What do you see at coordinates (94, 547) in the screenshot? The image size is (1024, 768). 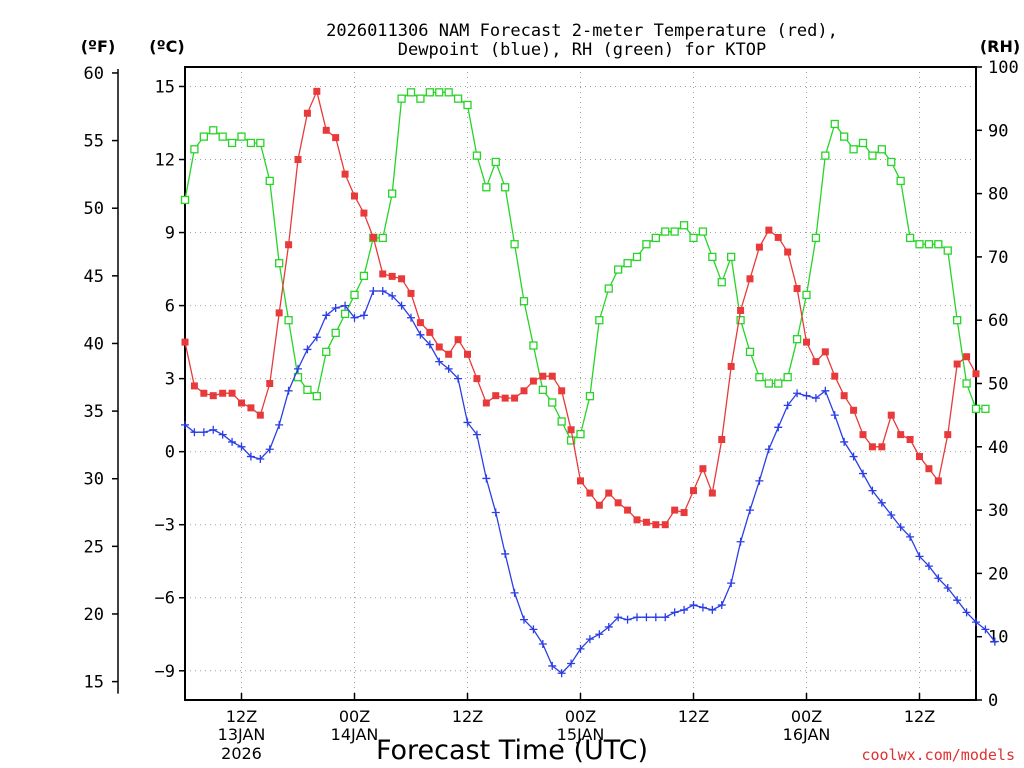 I see `fahrenheit-tick-label: 25` at bounding box center [94, 547].